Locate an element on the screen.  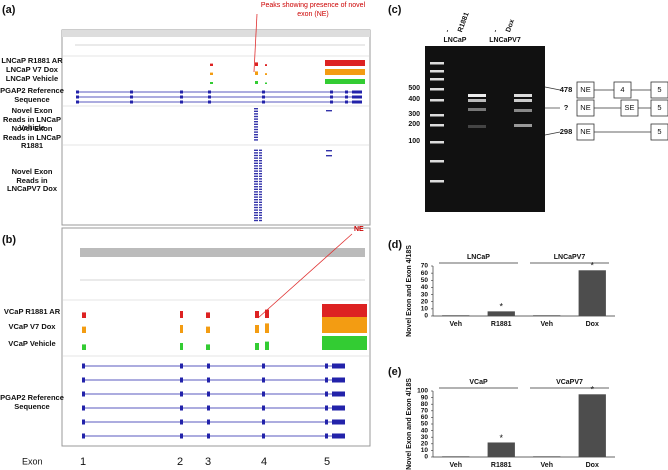
gel is located at coordinates (485, 129).